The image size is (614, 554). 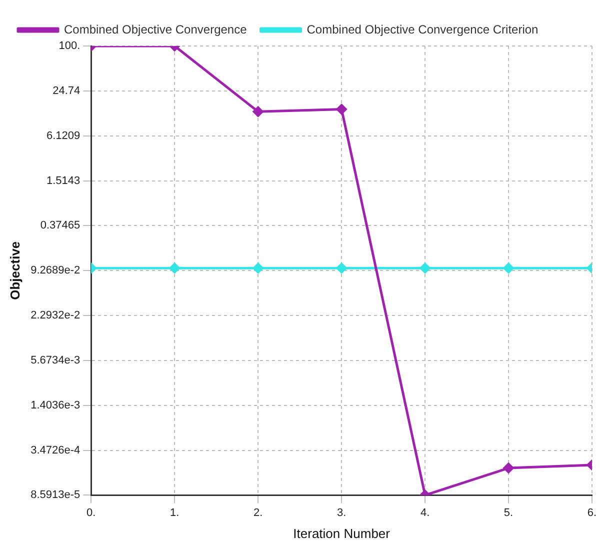 What do you see at coordinates (425, 512) in the screenshot?
I see `x-tick-label: 4.` at bounding box center [425, 512].